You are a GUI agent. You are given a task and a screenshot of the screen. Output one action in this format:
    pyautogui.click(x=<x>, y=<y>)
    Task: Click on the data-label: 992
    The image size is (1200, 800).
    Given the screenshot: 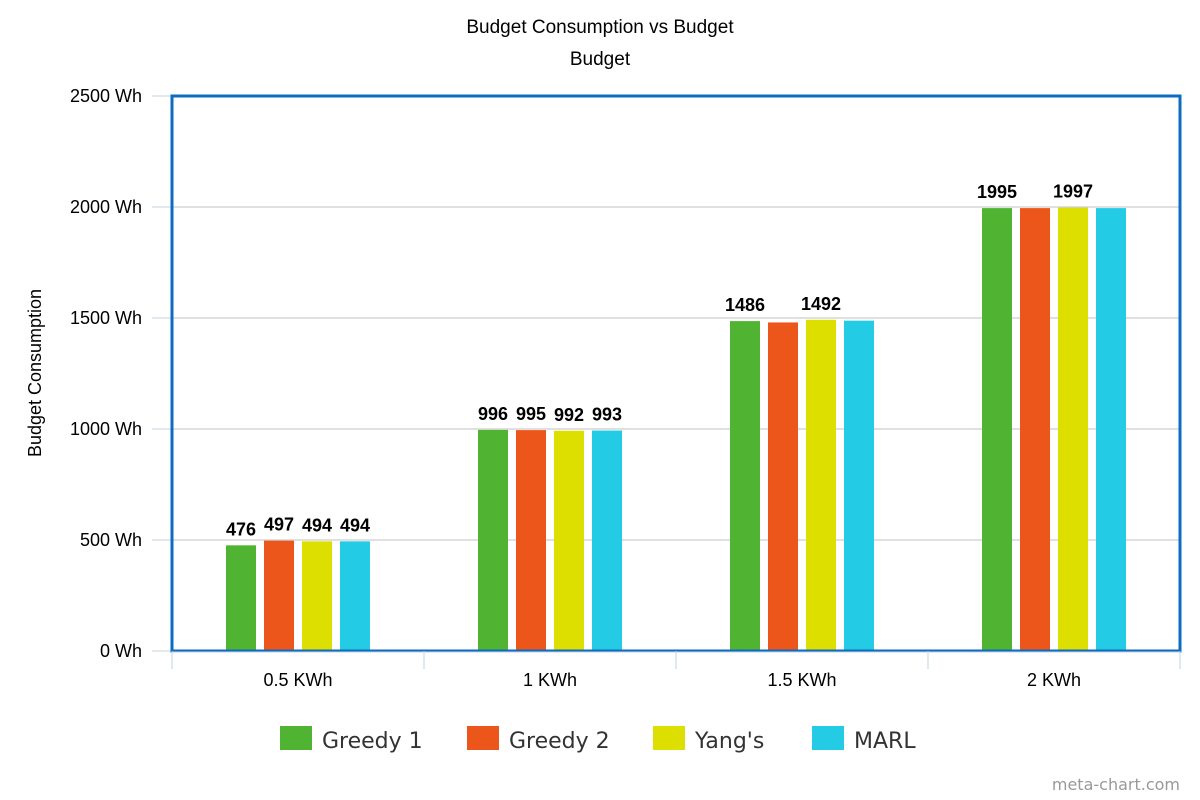 What is the action you would take?
    pyautogui.click(x=569, y=415)
    